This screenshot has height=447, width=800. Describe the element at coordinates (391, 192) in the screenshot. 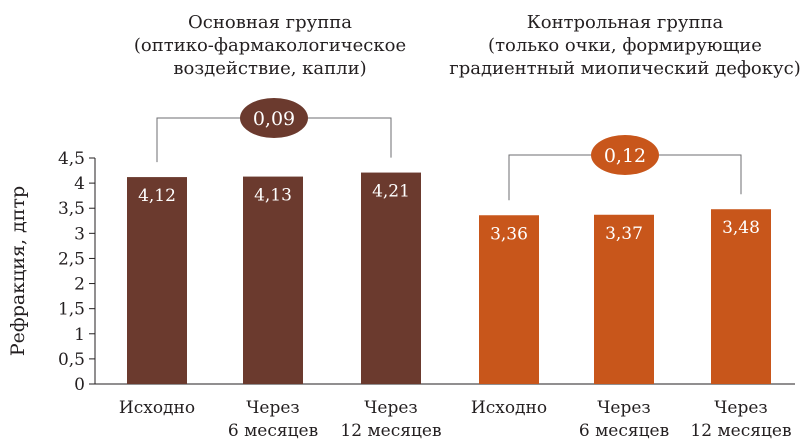

I see `bar-value-label: 4,21` at that location.